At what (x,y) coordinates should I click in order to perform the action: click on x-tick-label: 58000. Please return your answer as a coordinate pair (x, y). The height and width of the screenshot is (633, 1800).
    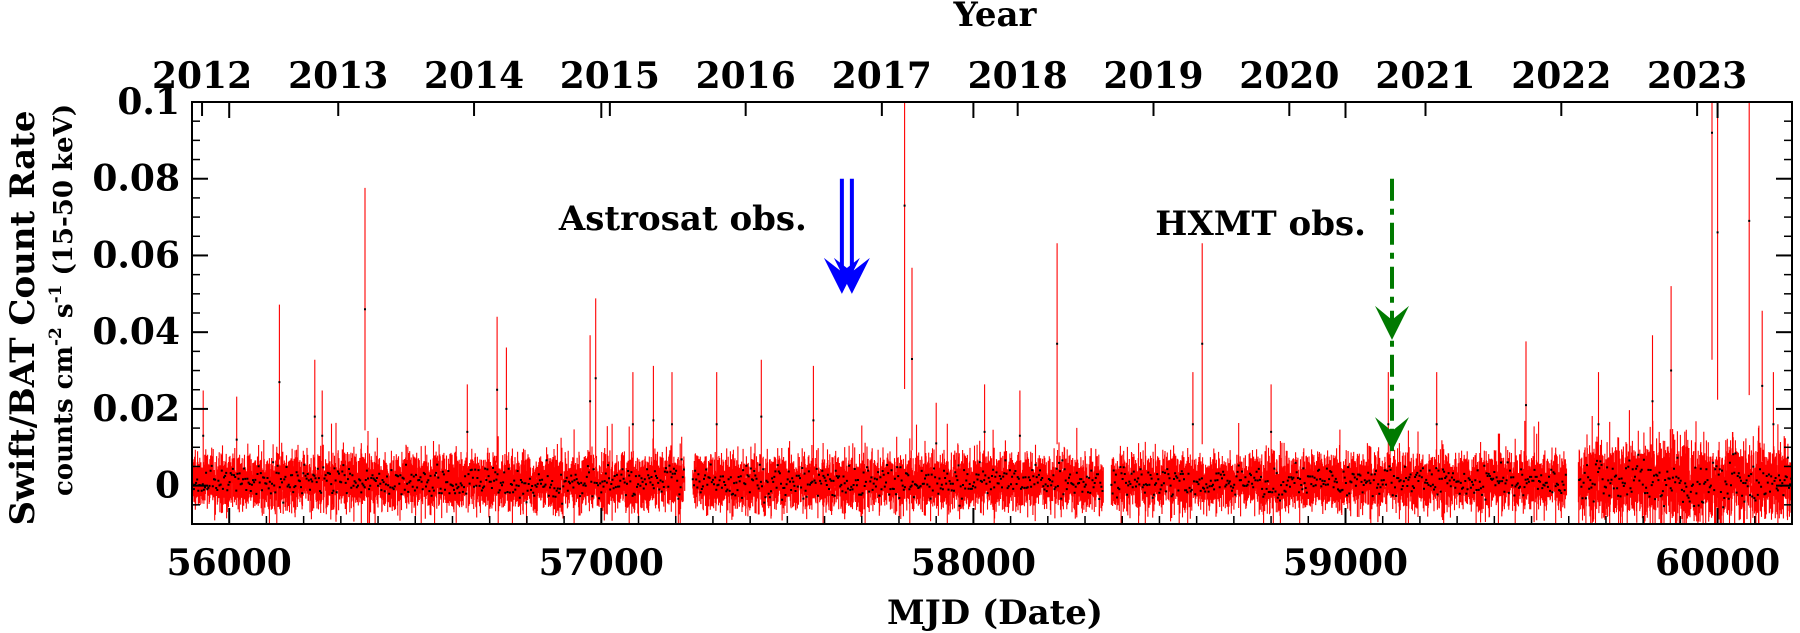
    Looking at the image, I should click on (973, 563).